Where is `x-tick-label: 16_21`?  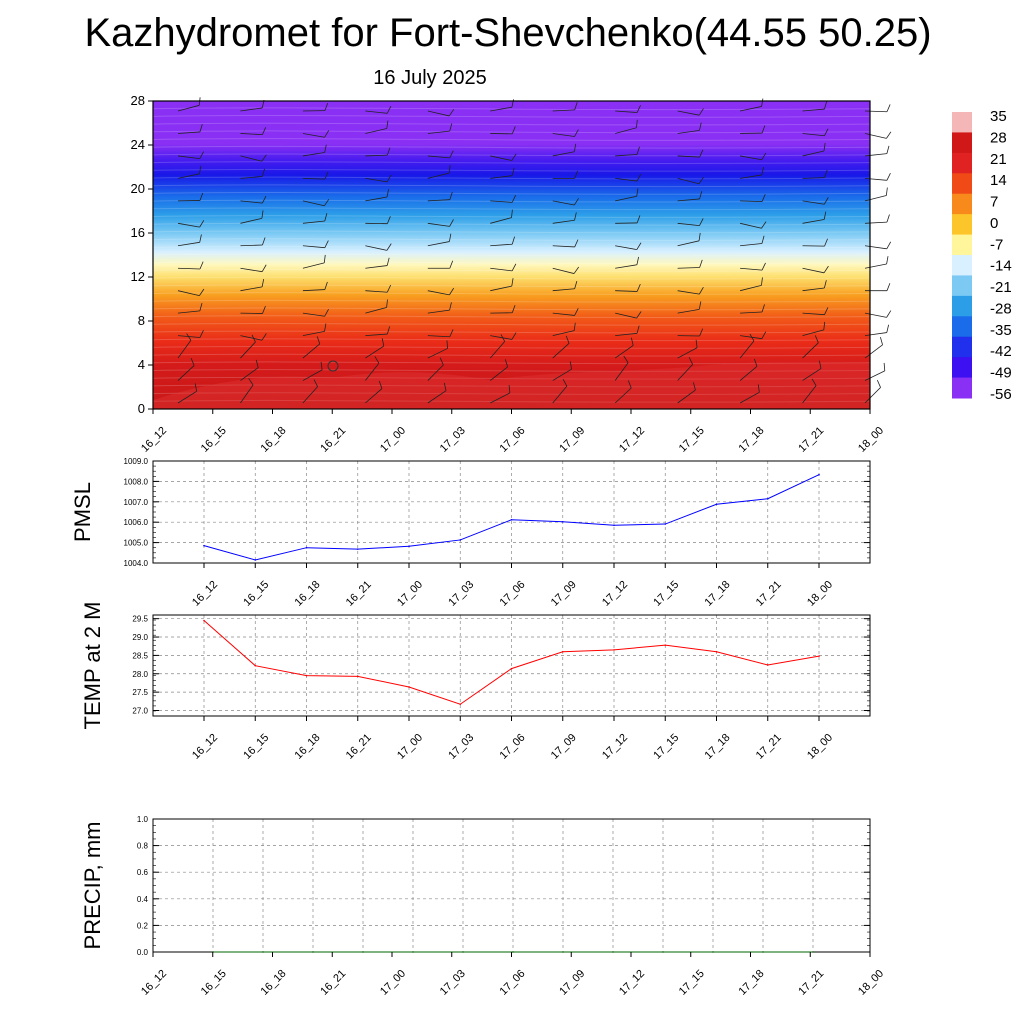
x-tick-label: 16_21 is located at coordinates (359, 747).